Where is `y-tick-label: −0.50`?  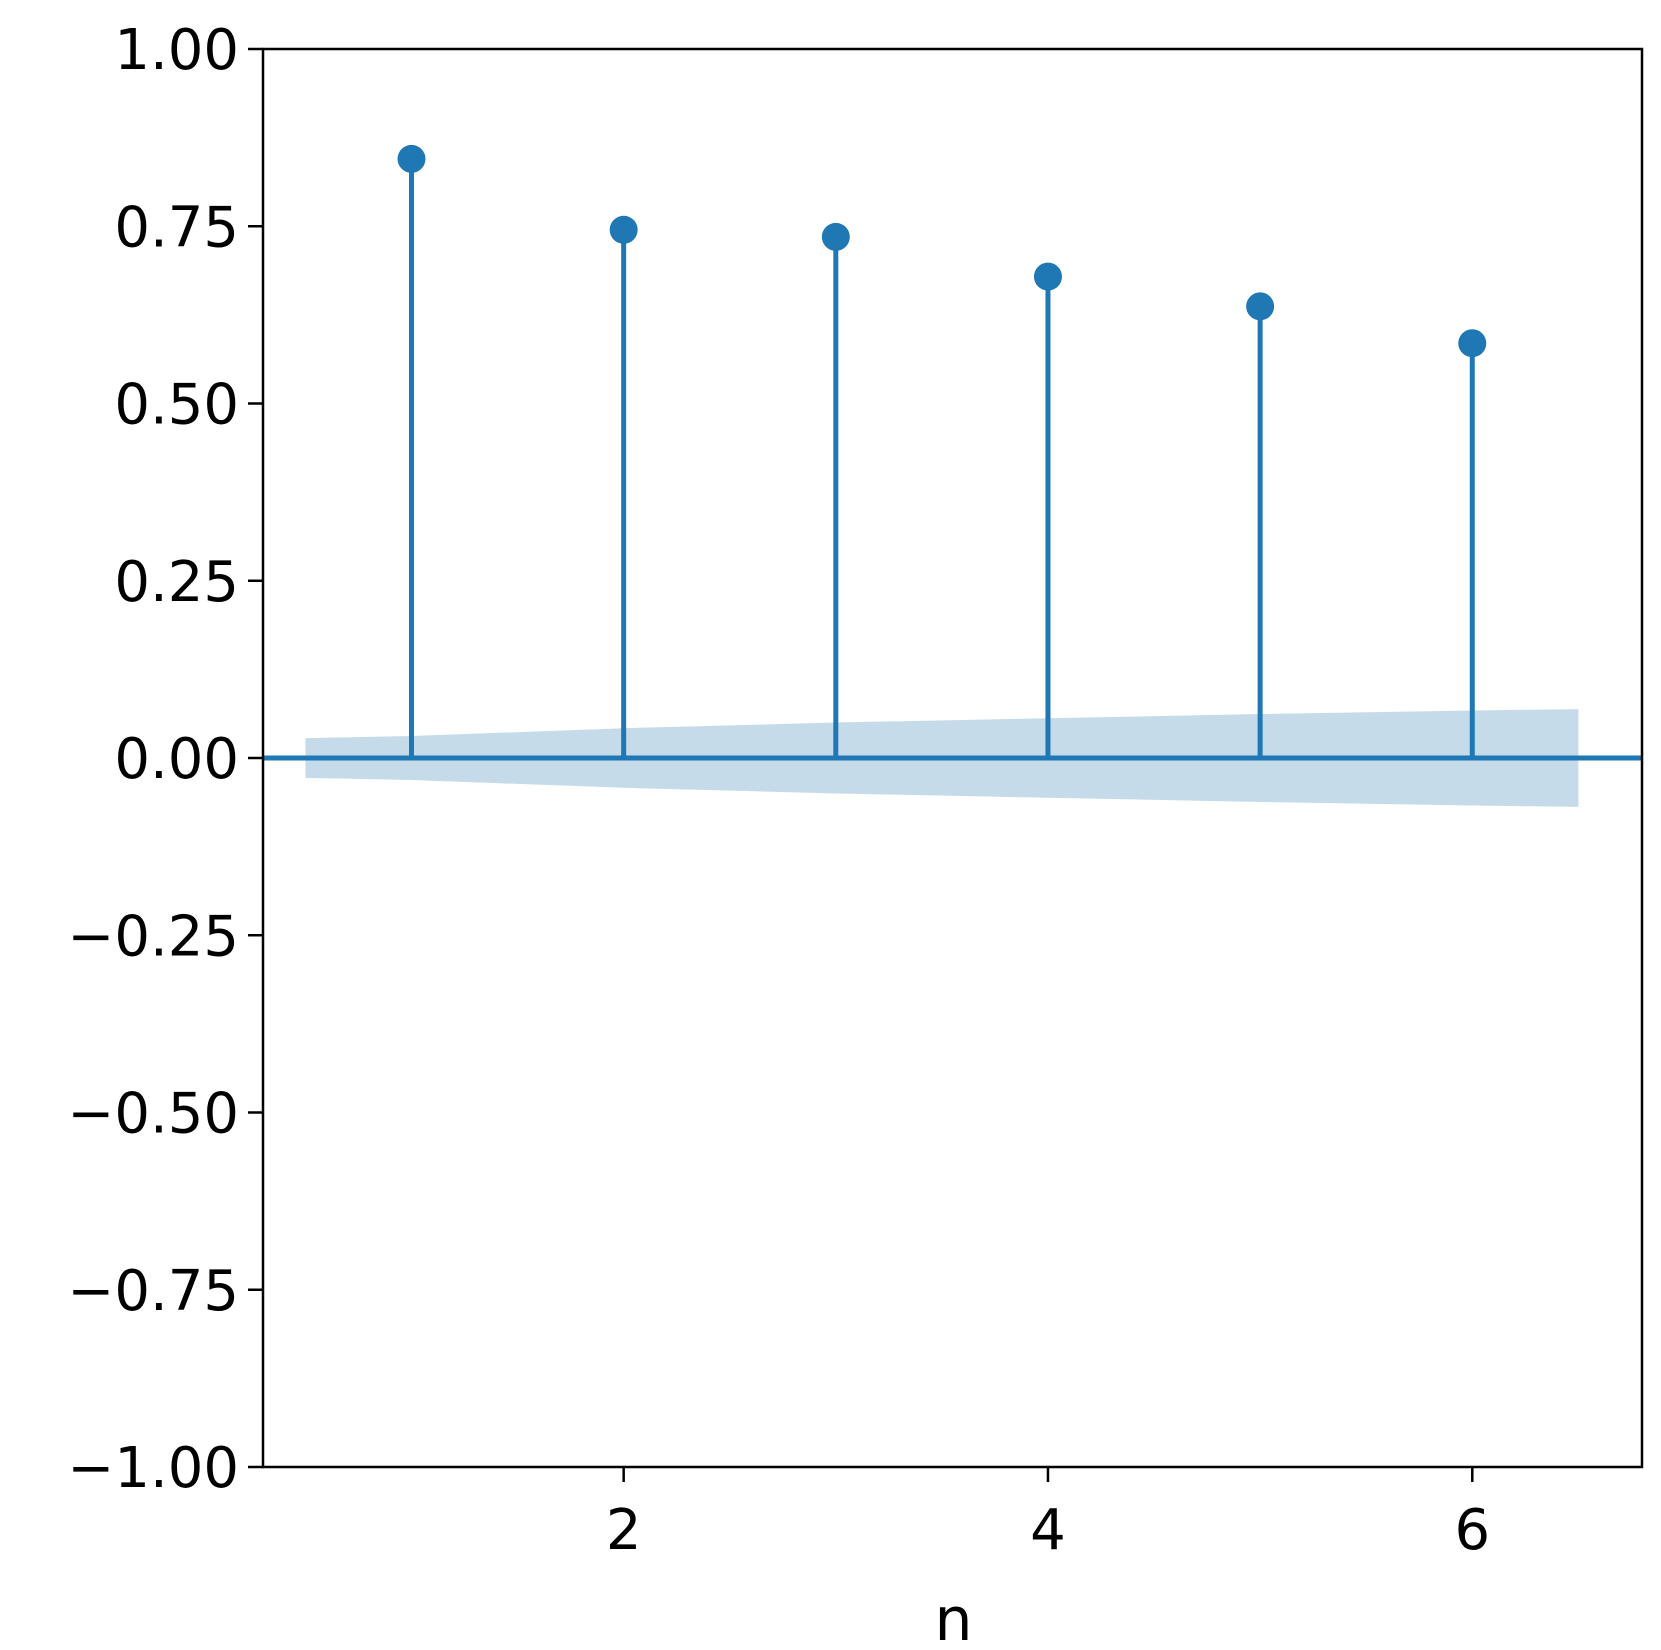
y-tick-label: −0.50 is located at coordinates (153, 1114).